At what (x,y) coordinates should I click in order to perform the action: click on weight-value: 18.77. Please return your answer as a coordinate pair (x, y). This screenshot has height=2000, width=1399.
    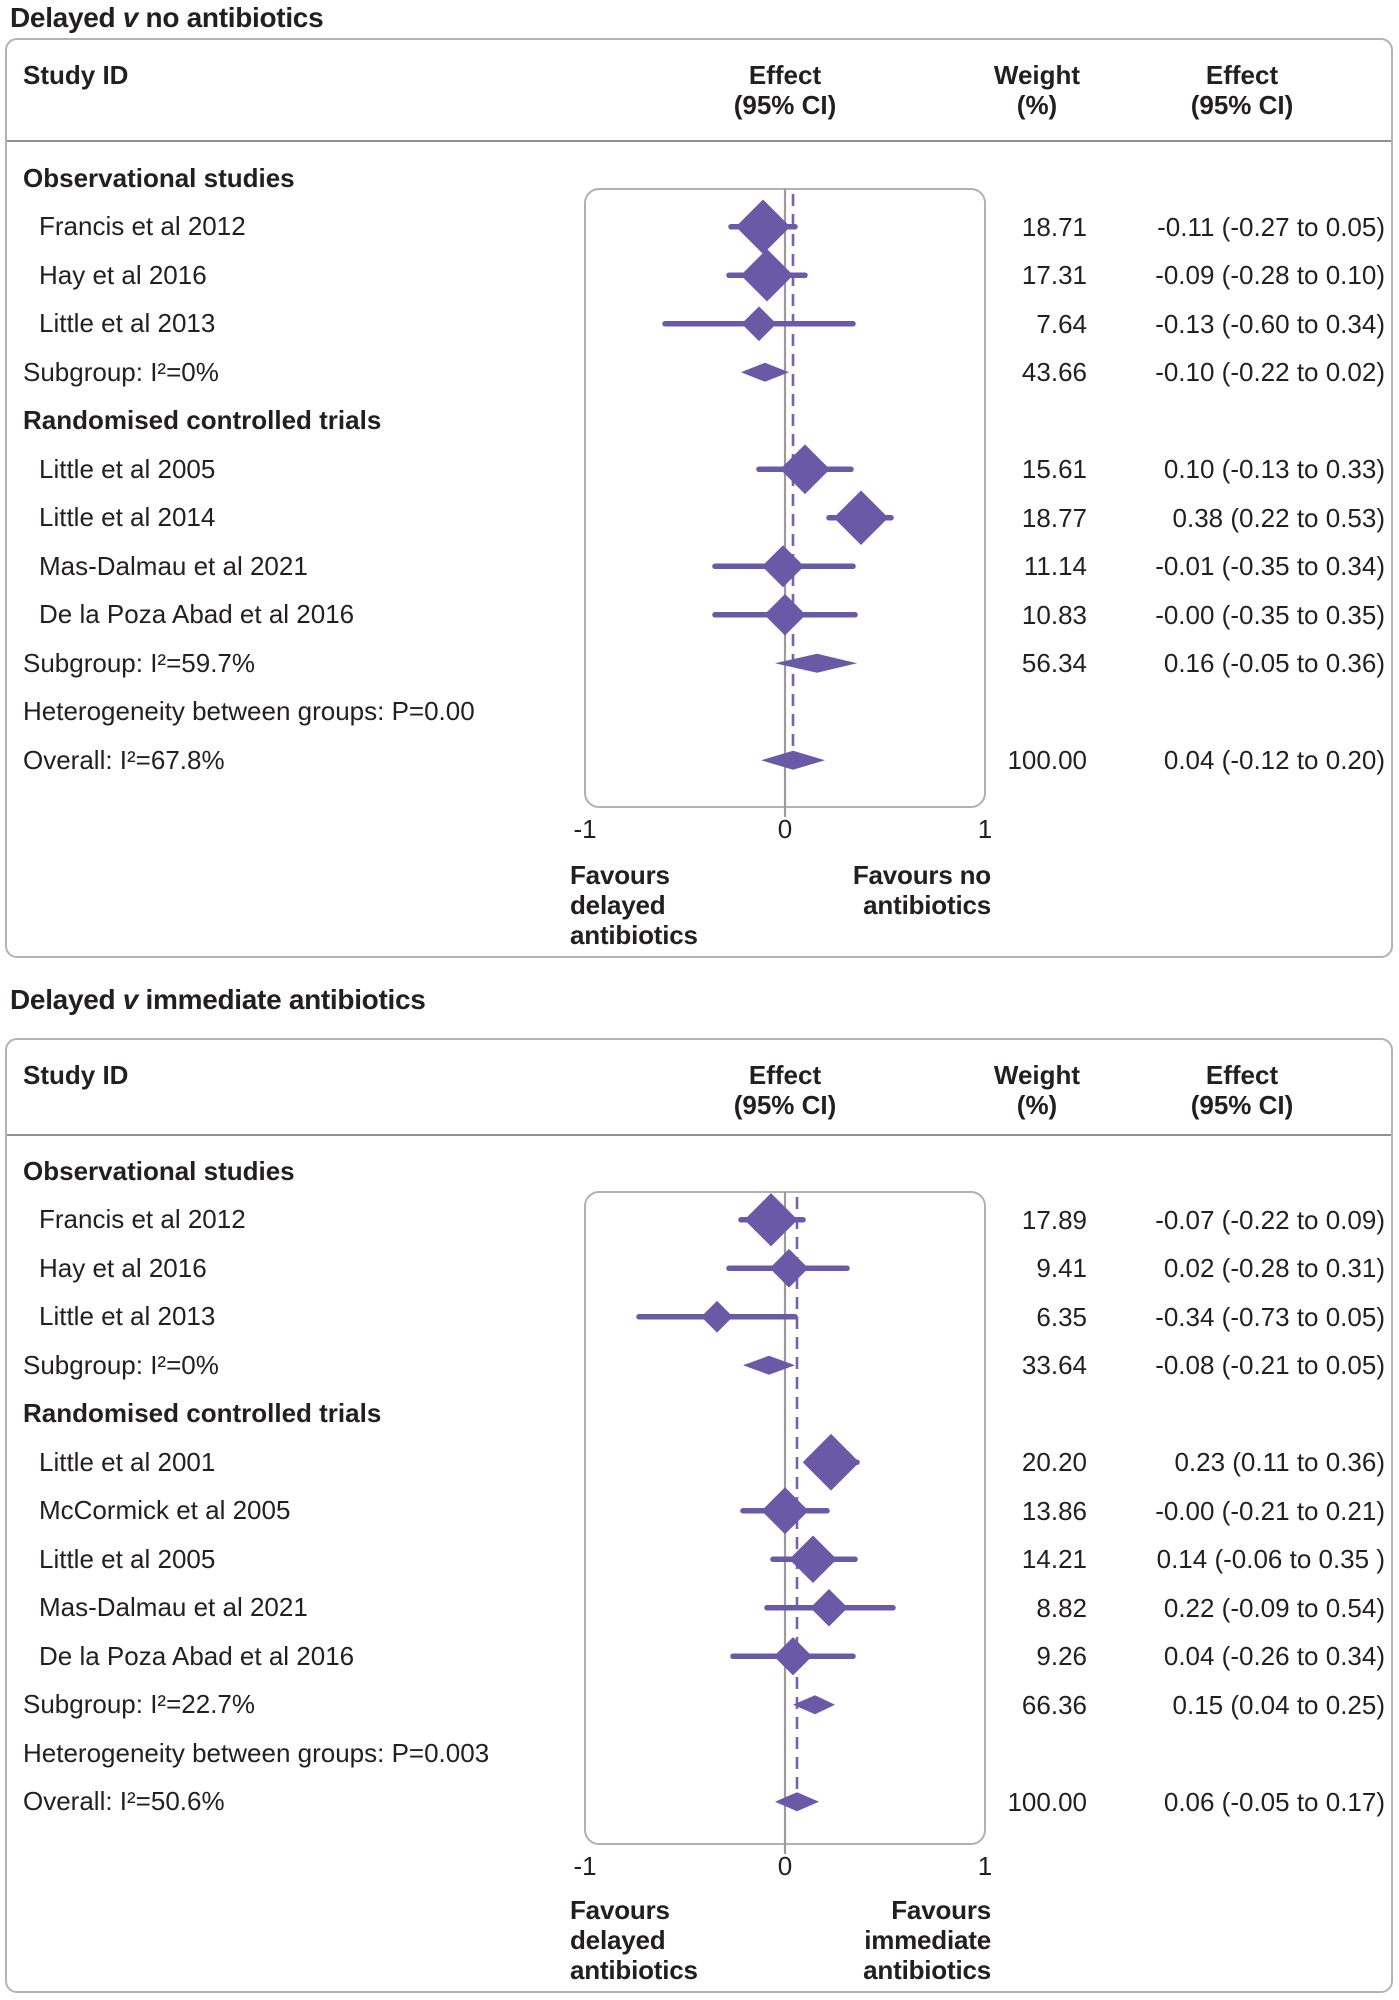
    Looking at the image, I should click on (1054, 517).